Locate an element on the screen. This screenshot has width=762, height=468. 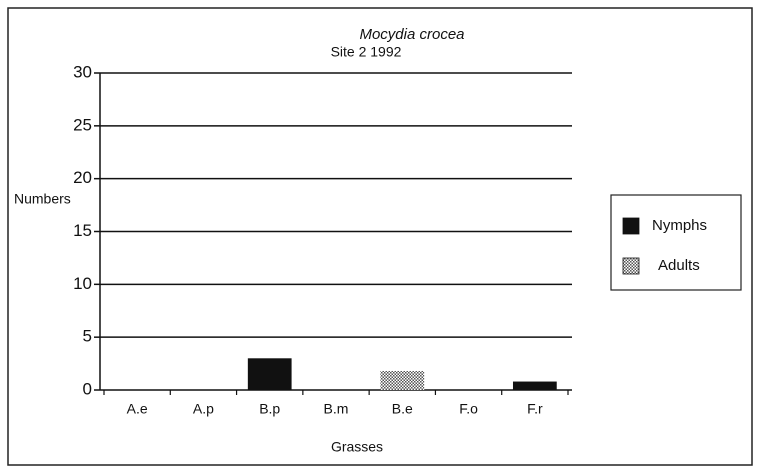
y-tick-label: 10 is located at coordinates (82, 283).